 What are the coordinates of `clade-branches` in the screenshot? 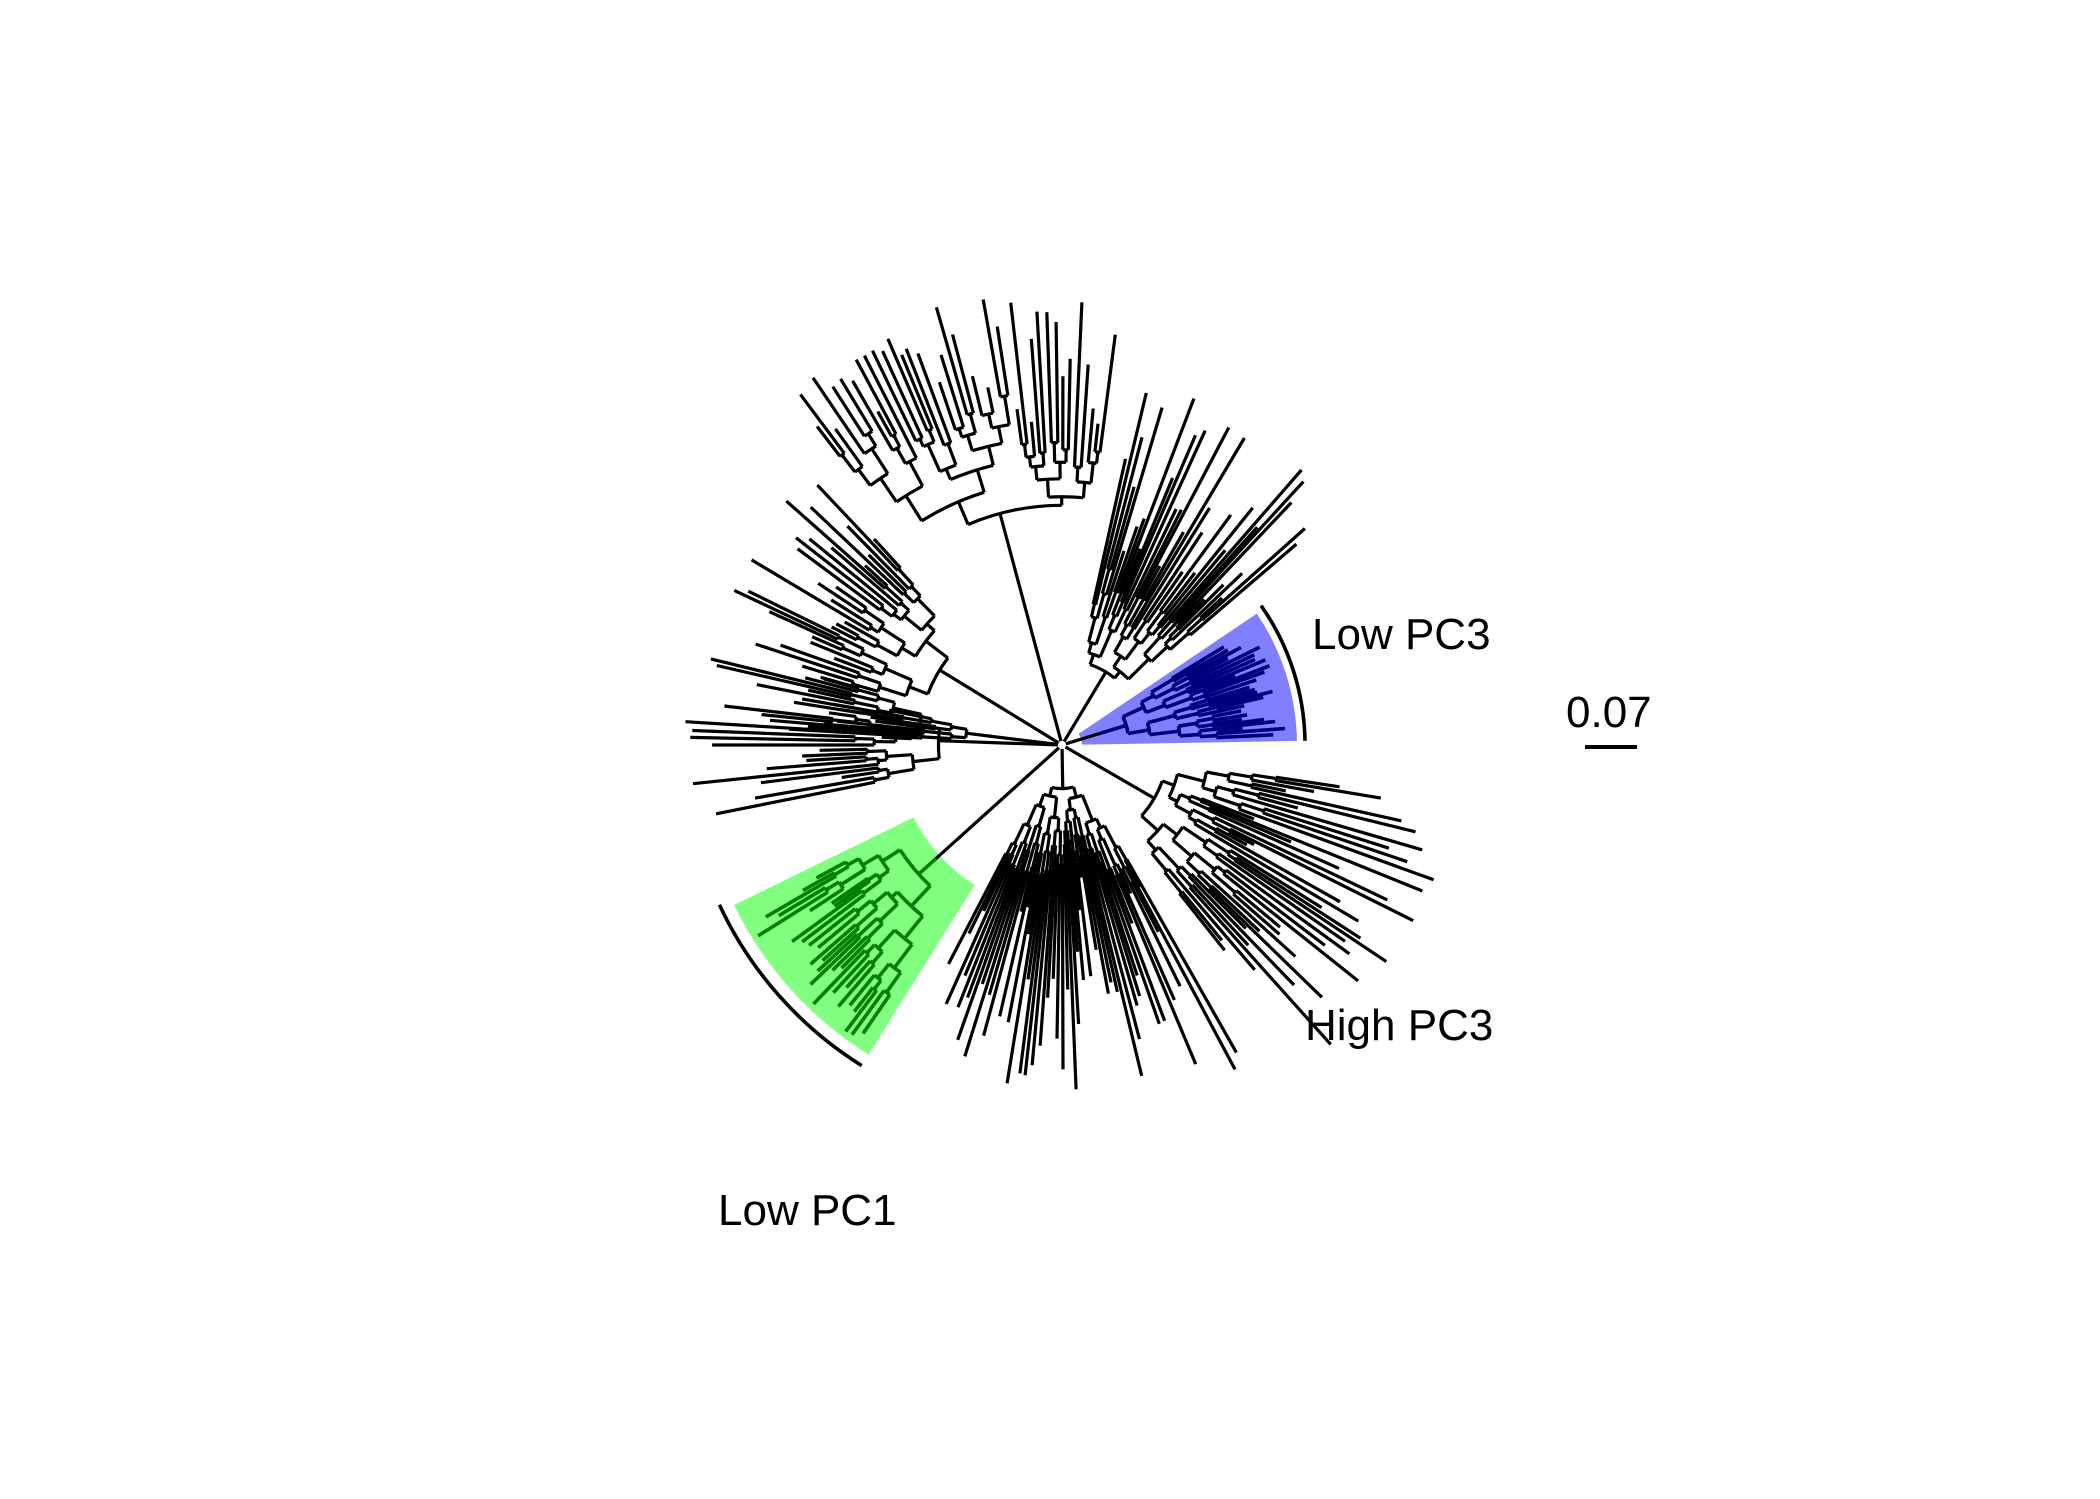 It's located at (1021, 840).